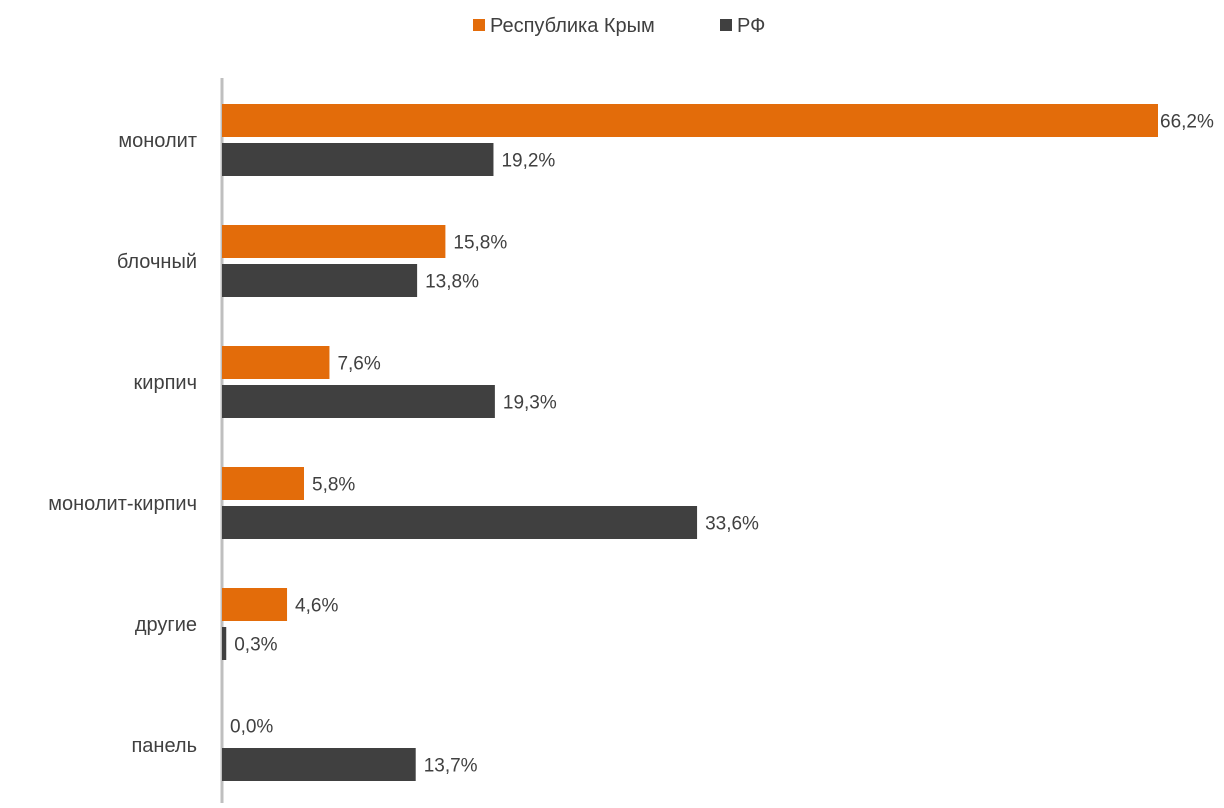 This screenshot has height=808, width=1224. Describe the element at coordinates (333, 485) in the screenshot. I see `data-label: 5,8%` at that location.